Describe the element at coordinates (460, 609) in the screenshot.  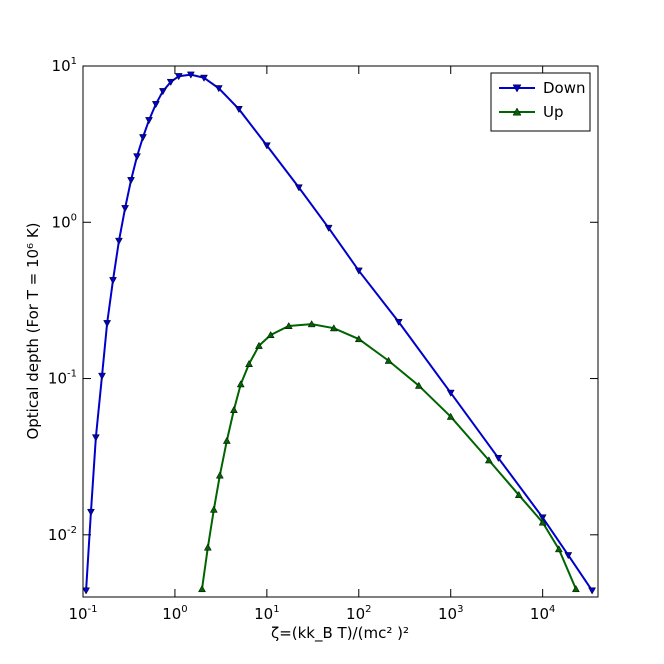
I see `x-tick-label-exponent: 3` at that location.